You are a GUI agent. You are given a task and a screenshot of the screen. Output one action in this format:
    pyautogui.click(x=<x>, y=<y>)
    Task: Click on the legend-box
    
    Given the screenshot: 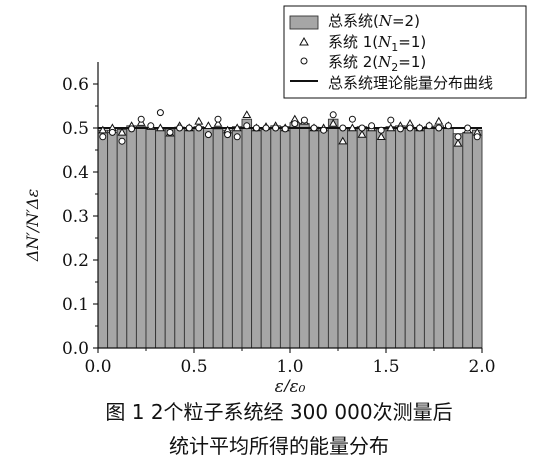 What is the action you would take?
    pyautogui.click(x=405, y=52)
    